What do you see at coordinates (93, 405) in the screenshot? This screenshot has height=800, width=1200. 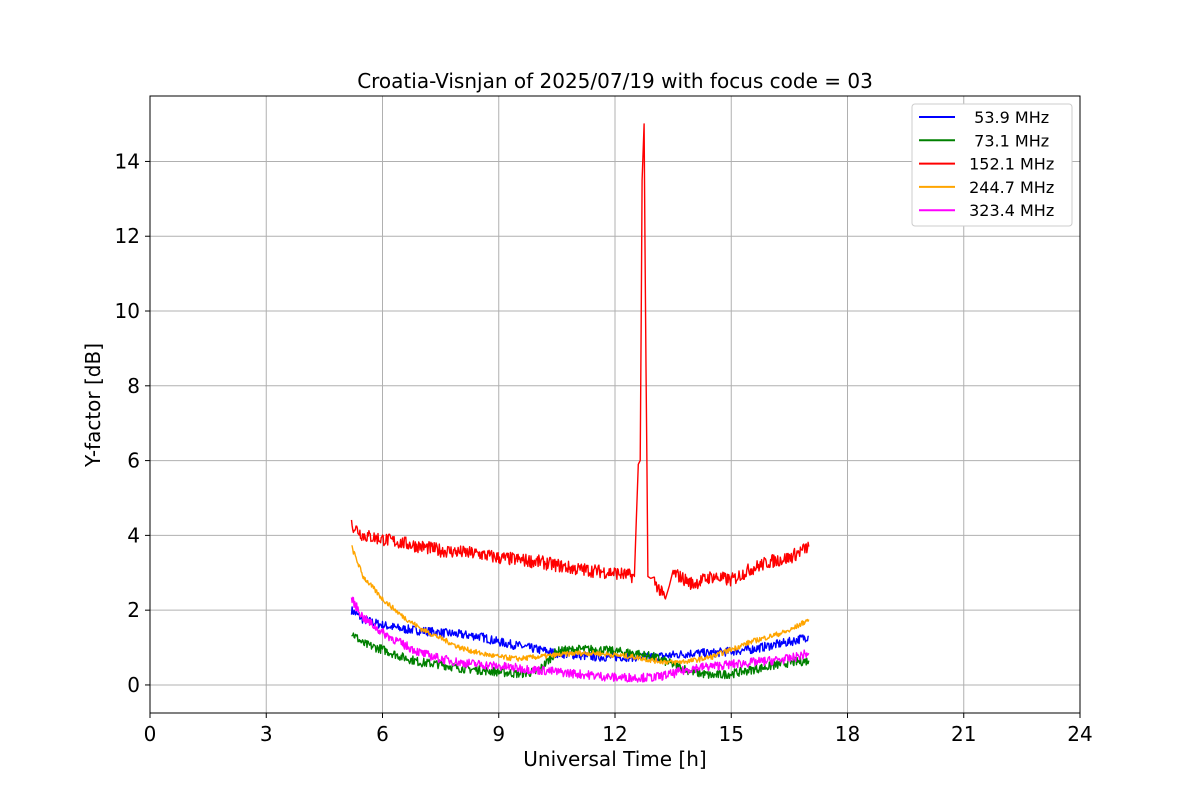 I see `y-axis-title: Y-factor [dB]` at bounding box center [93, 405].